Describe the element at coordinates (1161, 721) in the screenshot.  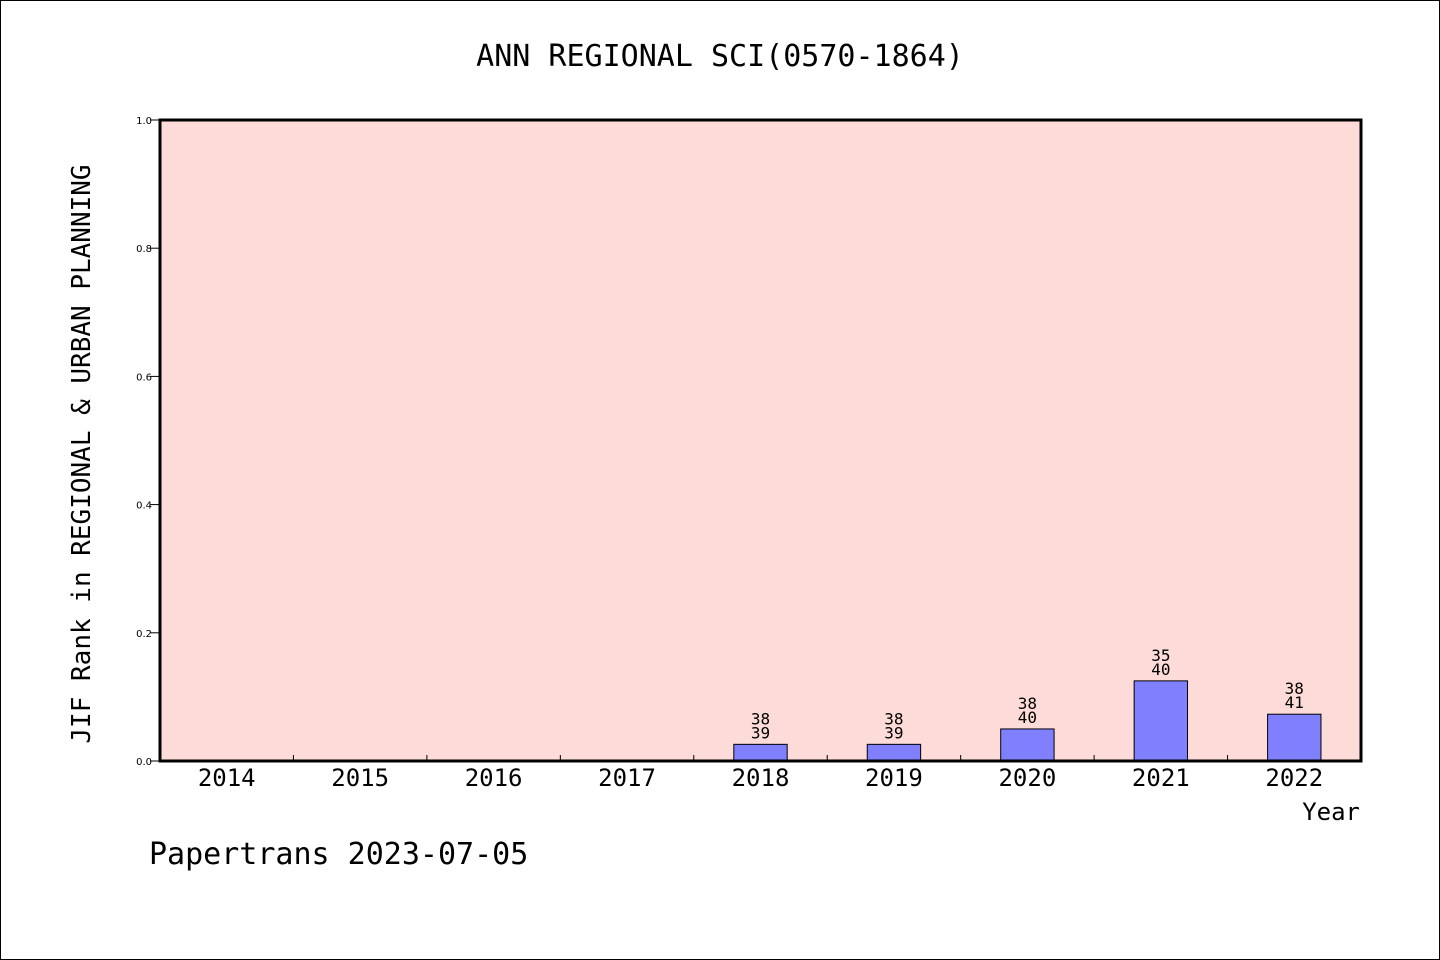
I see `bar-2021` at that location.